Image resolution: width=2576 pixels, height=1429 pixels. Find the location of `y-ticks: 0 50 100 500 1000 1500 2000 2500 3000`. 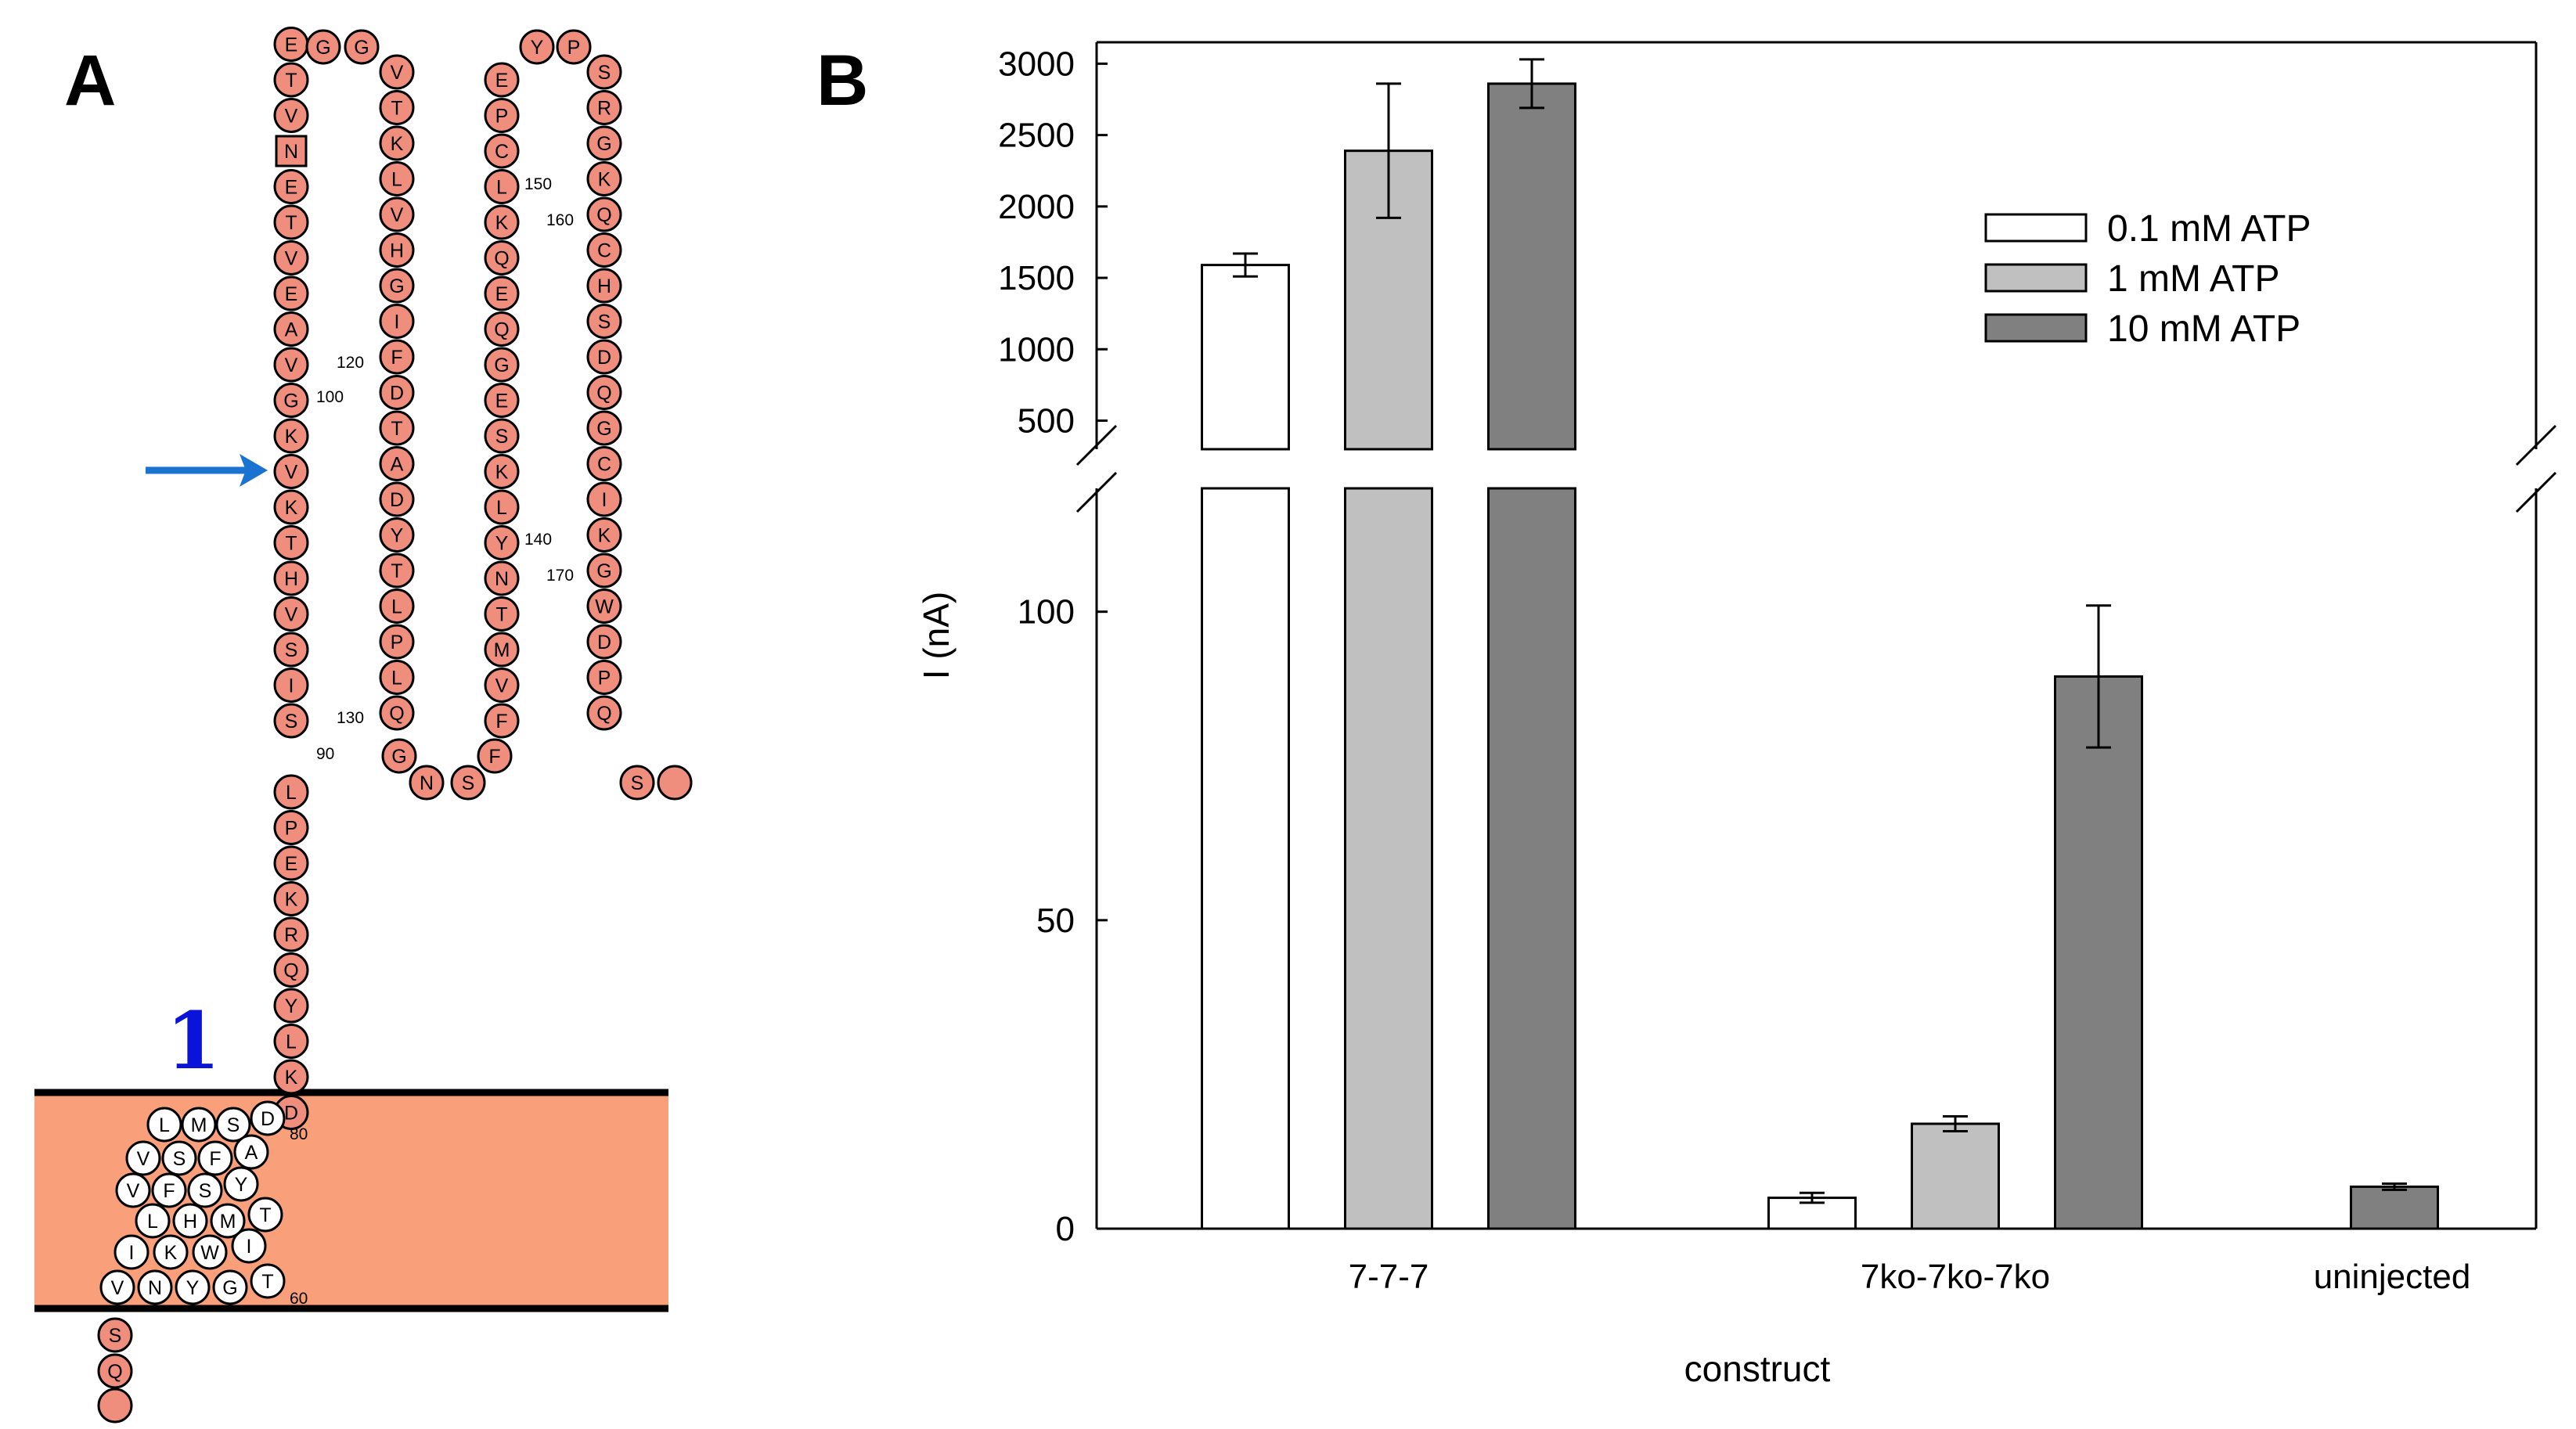

y-ticks: 0 50 100 500 1000 1500 2000 2500 3000 is located at coordinates (1053, 646).